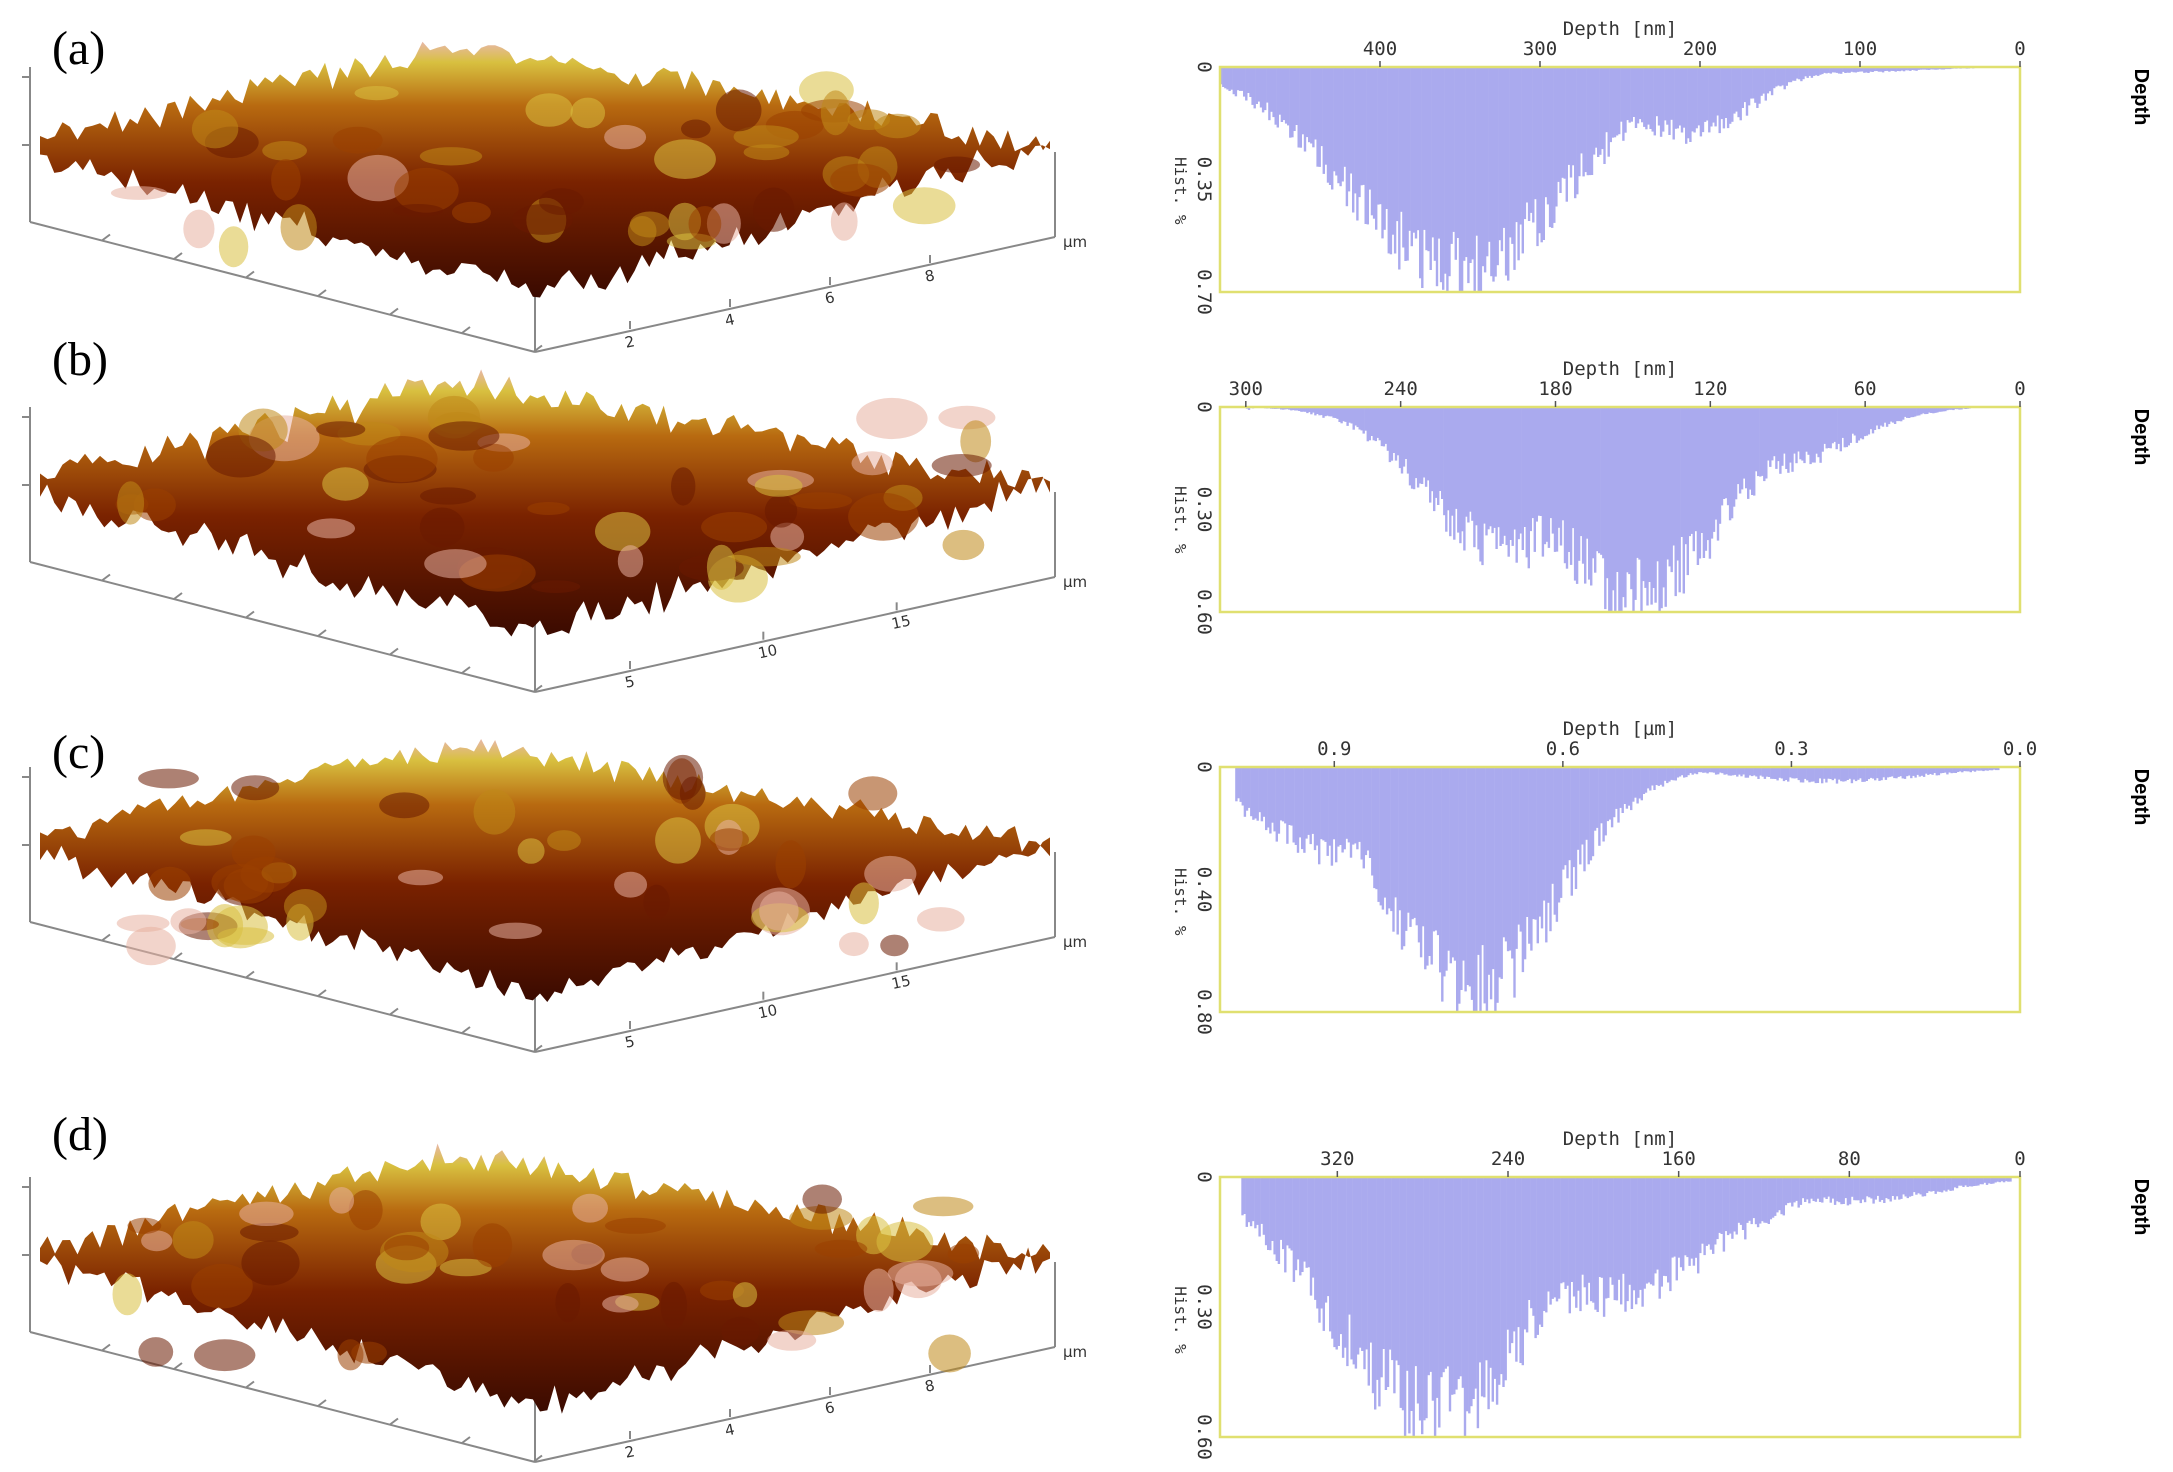 This screenshot has width=2173, height=1472. What do you see at coordinates (1620, 179) in the screenshot?
I see `histogram-frame` at bounding box center [1620, 179].